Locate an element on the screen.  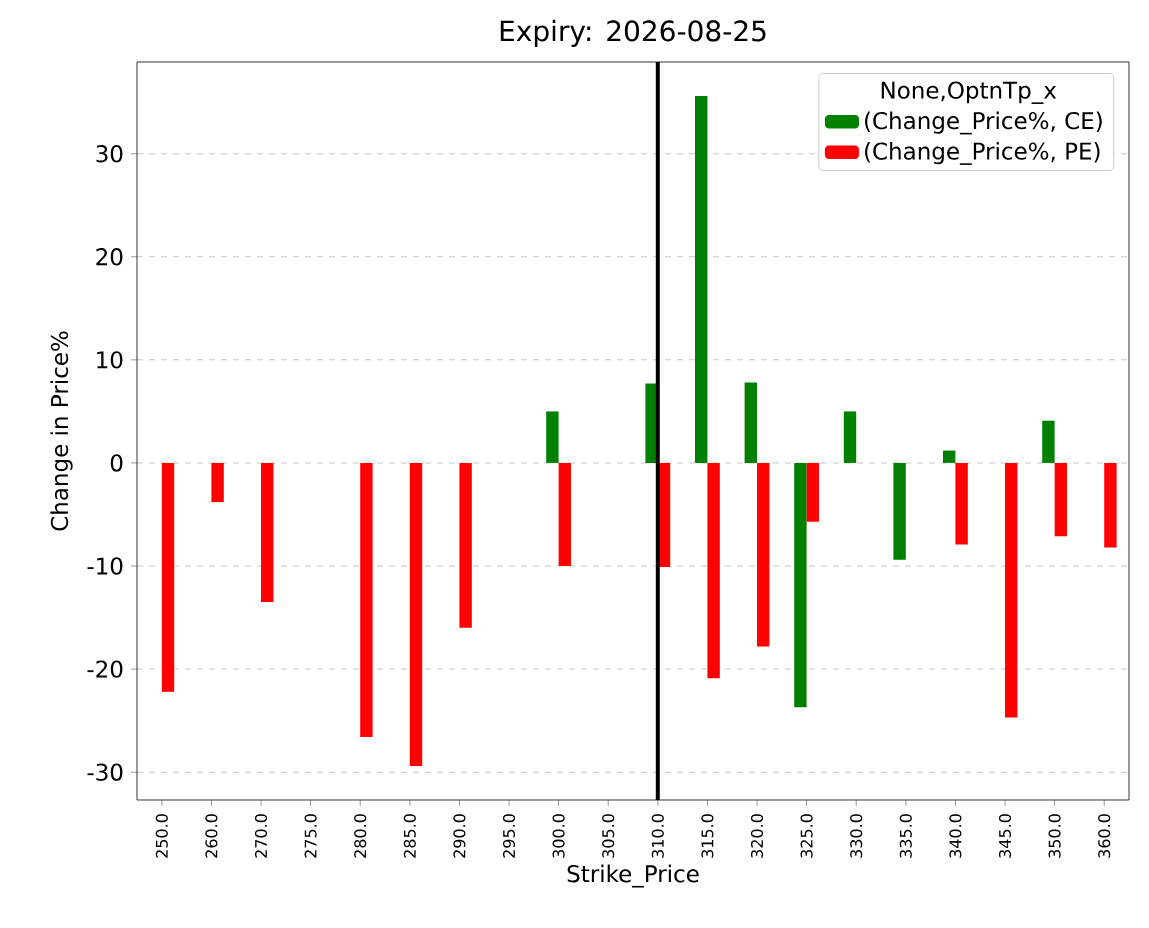
x-tick-label: 275.0 is located at coordinates (310, 836).